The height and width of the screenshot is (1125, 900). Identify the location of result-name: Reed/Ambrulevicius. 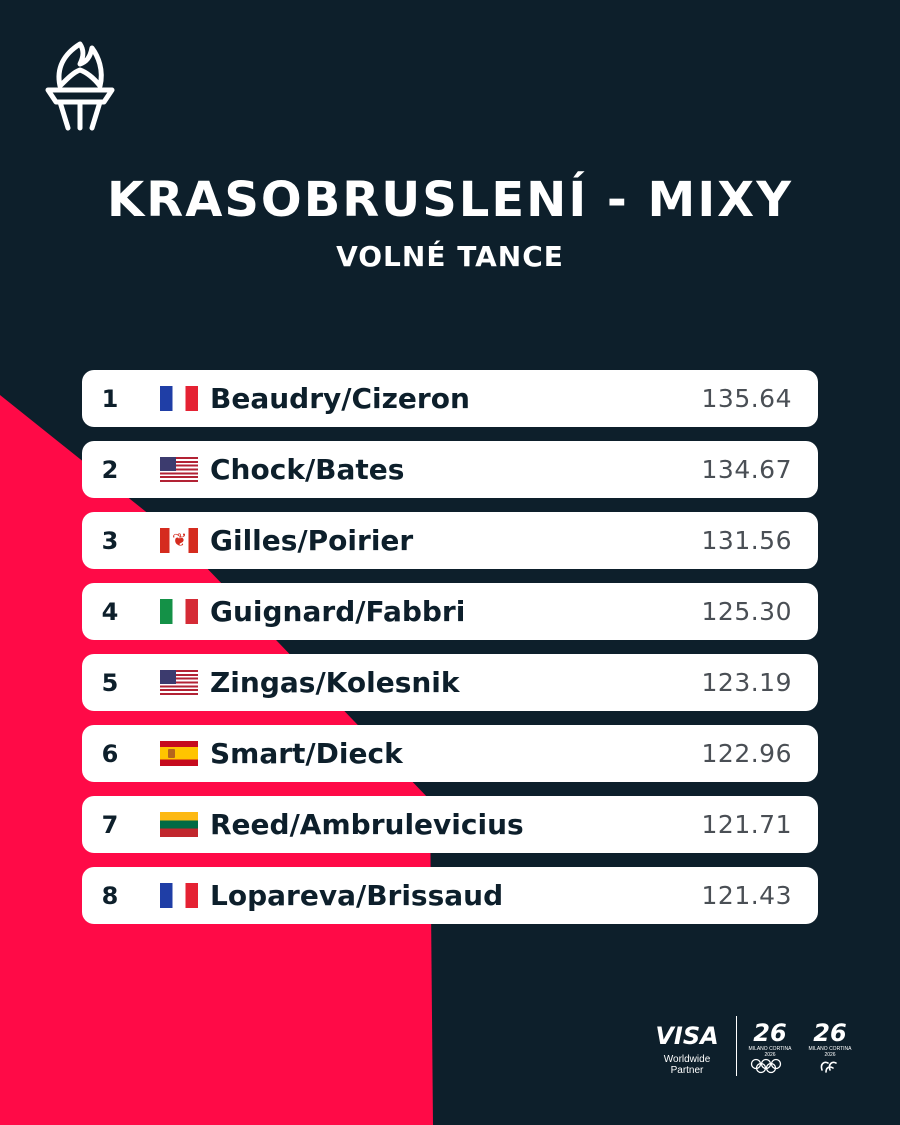
(367, 824).